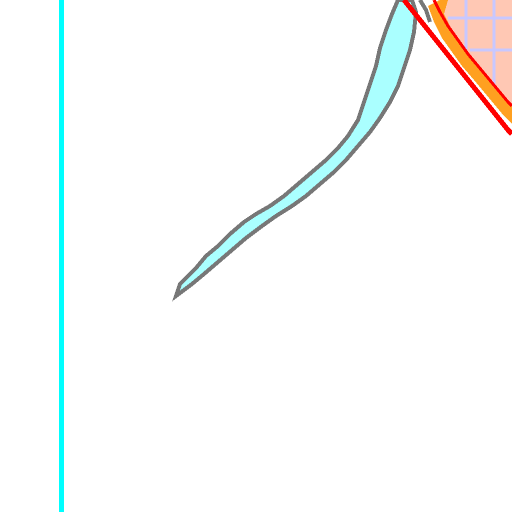  What do you see at coordinates (425, 11) in the screenshot?
I see `corner-border-grey` at bounding box center [425, 11].